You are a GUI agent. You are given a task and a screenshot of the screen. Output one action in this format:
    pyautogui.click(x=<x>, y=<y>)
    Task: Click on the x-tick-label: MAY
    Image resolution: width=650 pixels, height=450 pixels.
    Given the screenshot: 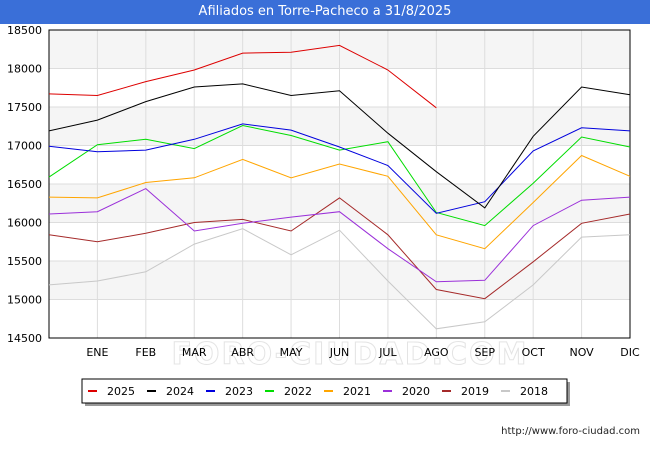 What is the action you would take?
    pyautogui.click(x=291, y=352)
    